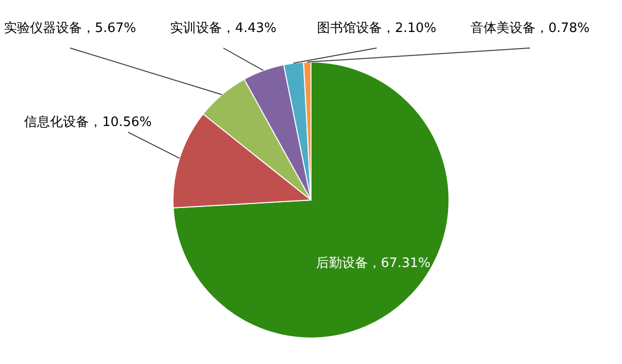 Image resolution: width=622 pixels, height=364 pixels. What do you see at coordinates (70, 28) in the screenshot?
I see `slice-label: 实验仪器设备，5.67%` at bounding box center [70, 28].